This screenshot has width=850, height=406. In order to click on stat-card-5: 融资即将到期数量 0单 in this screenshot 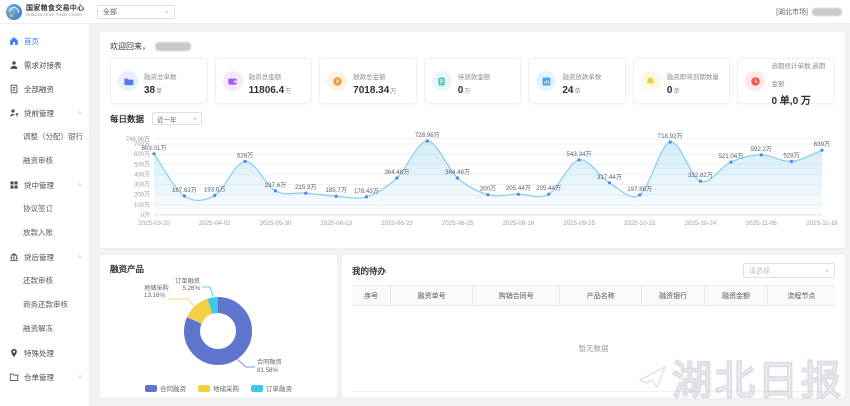, I will do `click(681, 81)`.